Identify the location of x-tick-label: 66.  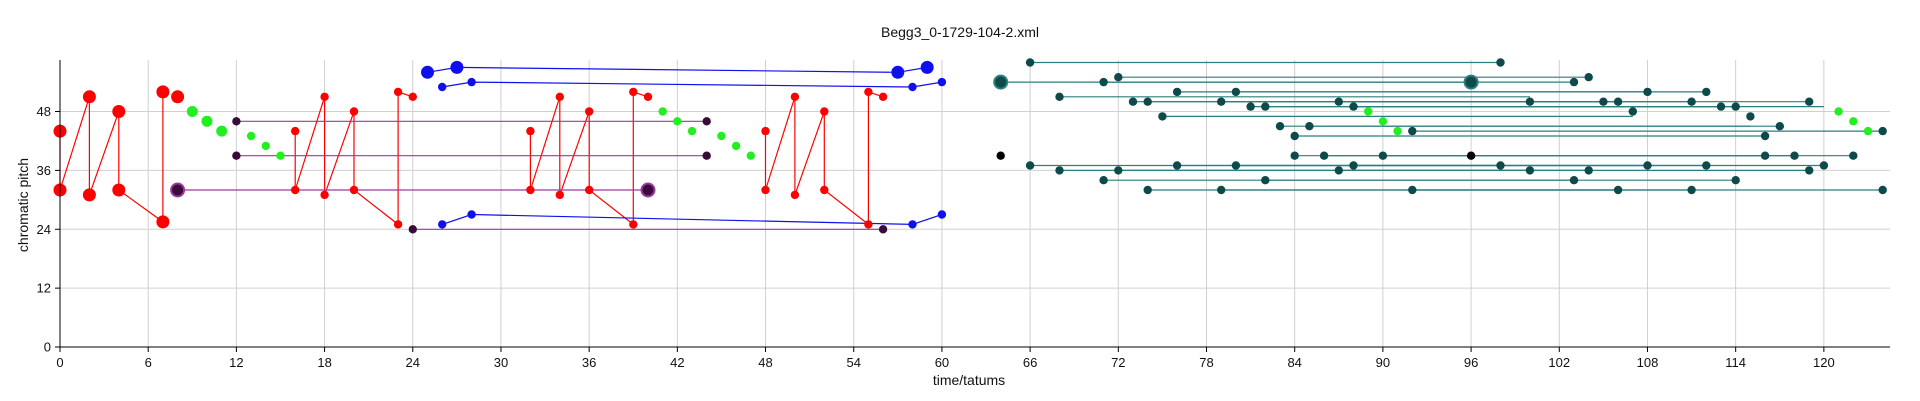
(1030, 362).